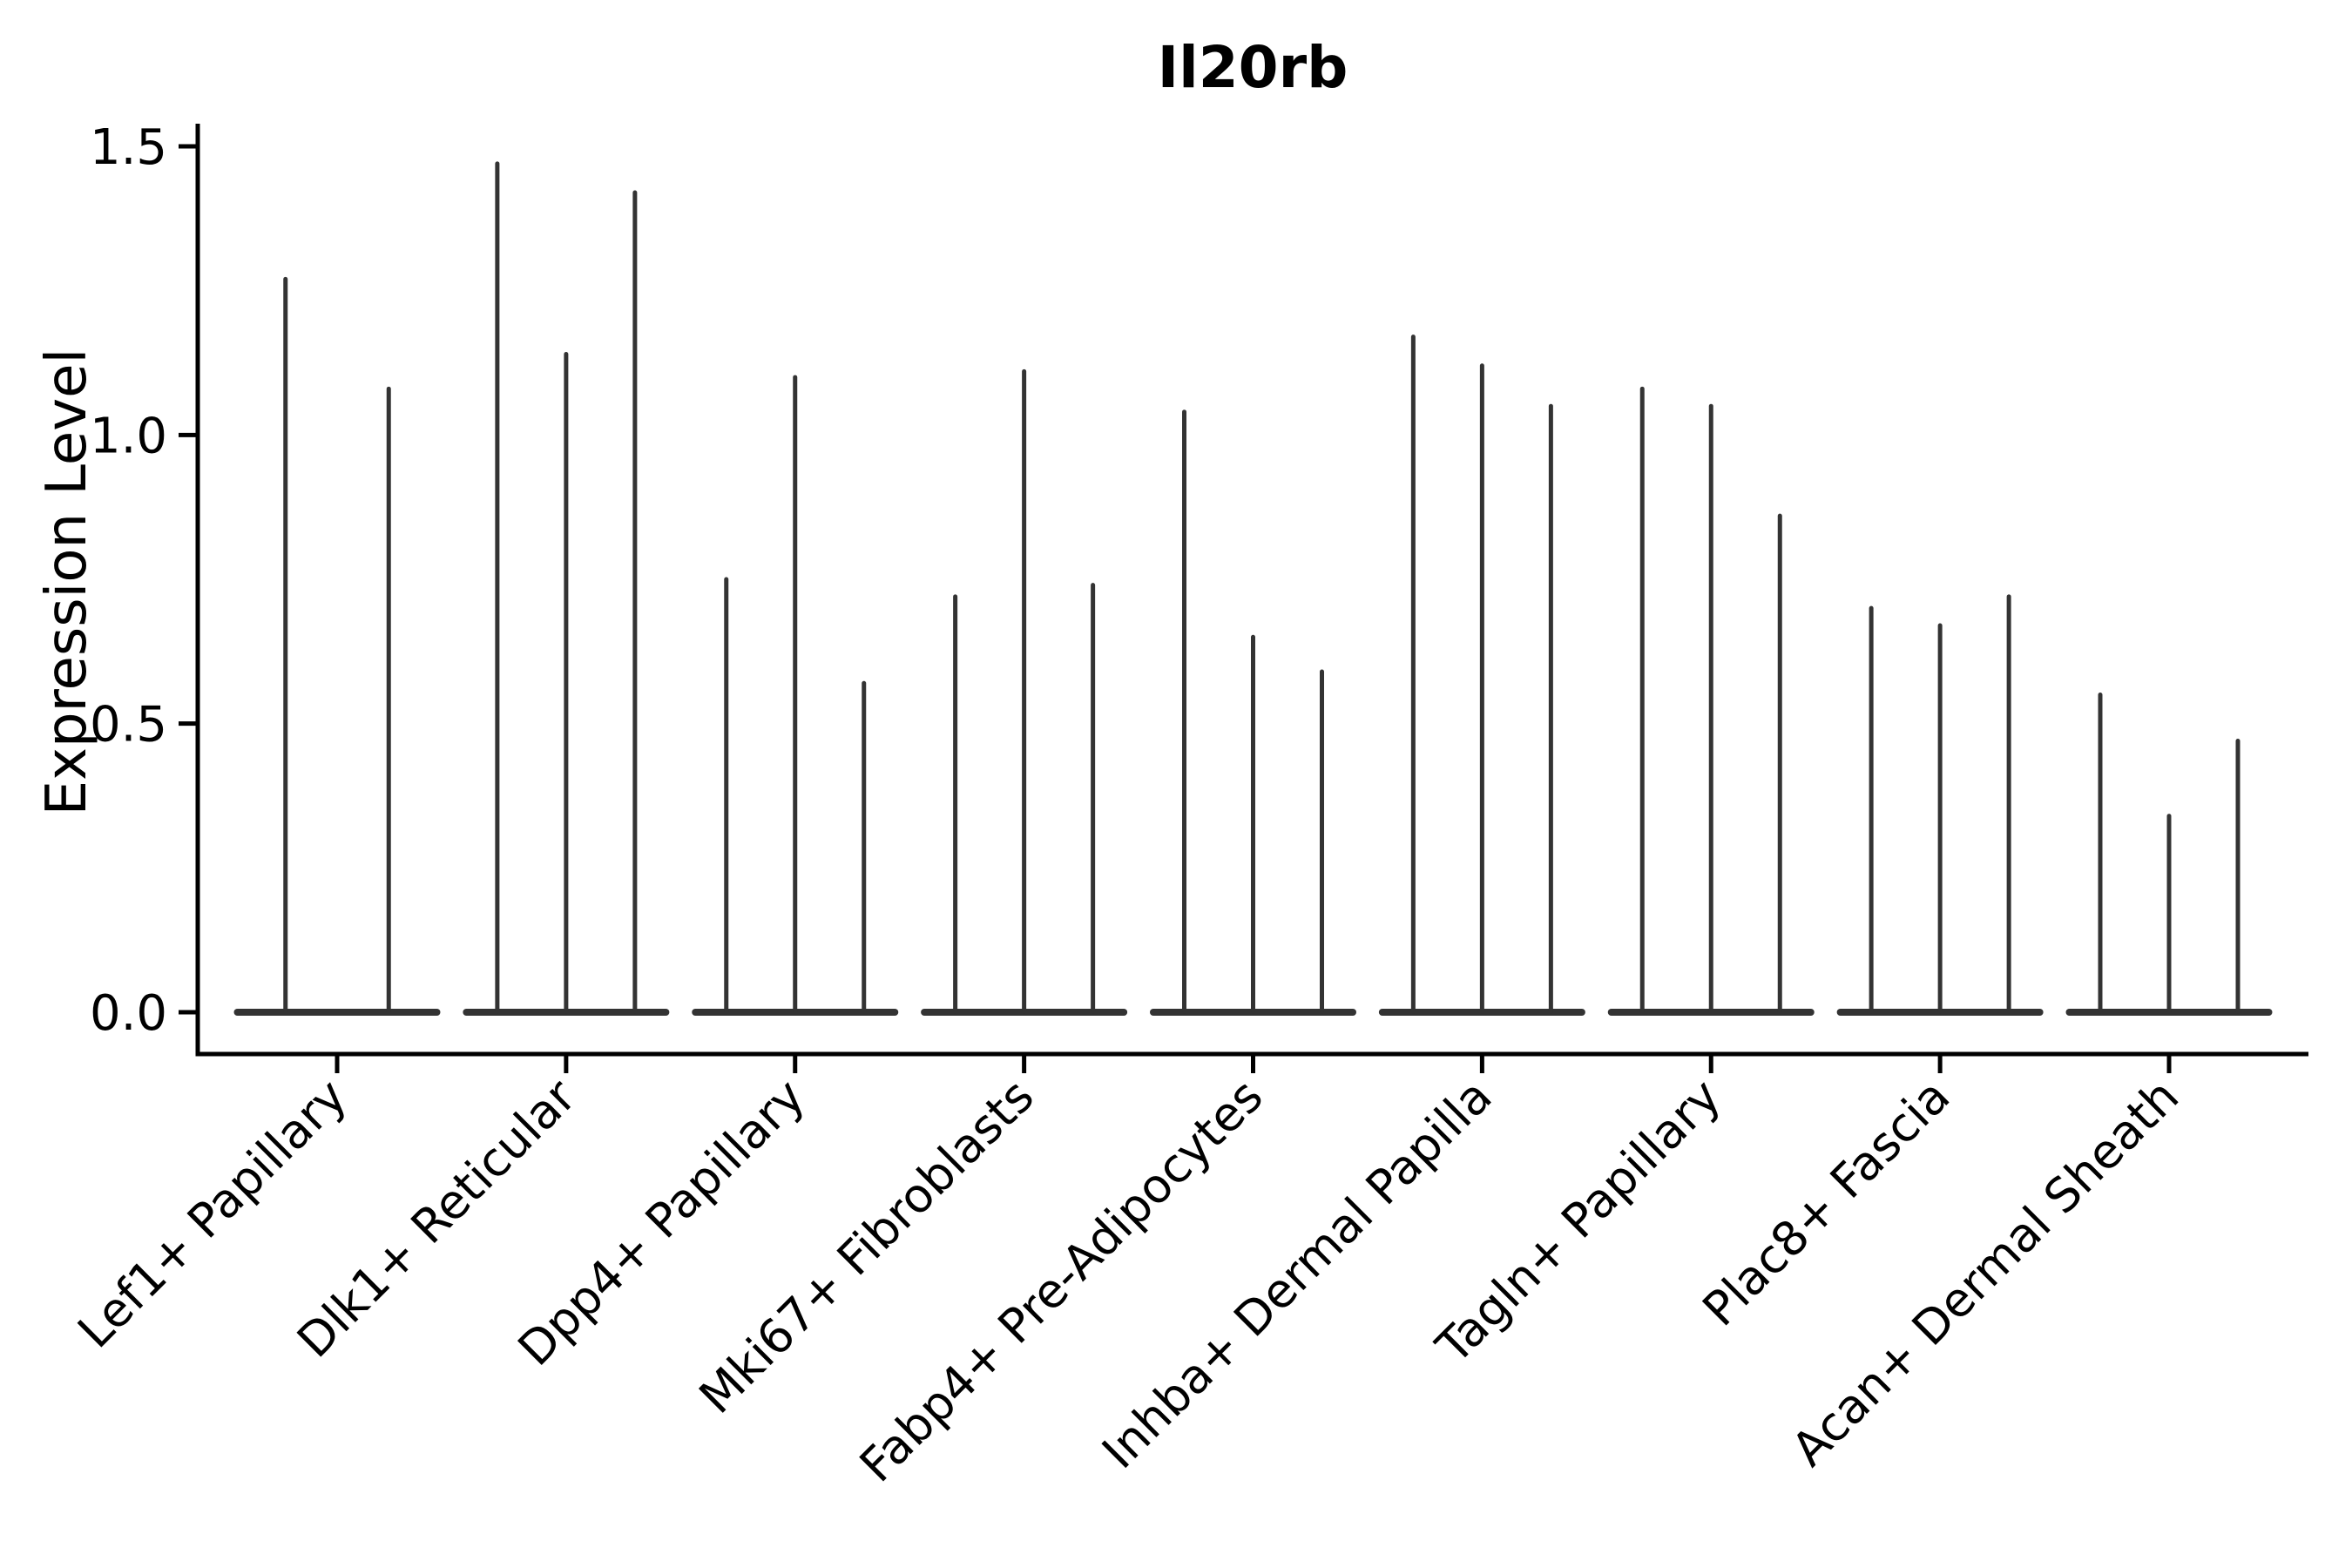 The image size is (2352, 1568). Describe the element at coordinates (1253, 67) in the screenshot. I see `chart-title: Il20rb` at that location.